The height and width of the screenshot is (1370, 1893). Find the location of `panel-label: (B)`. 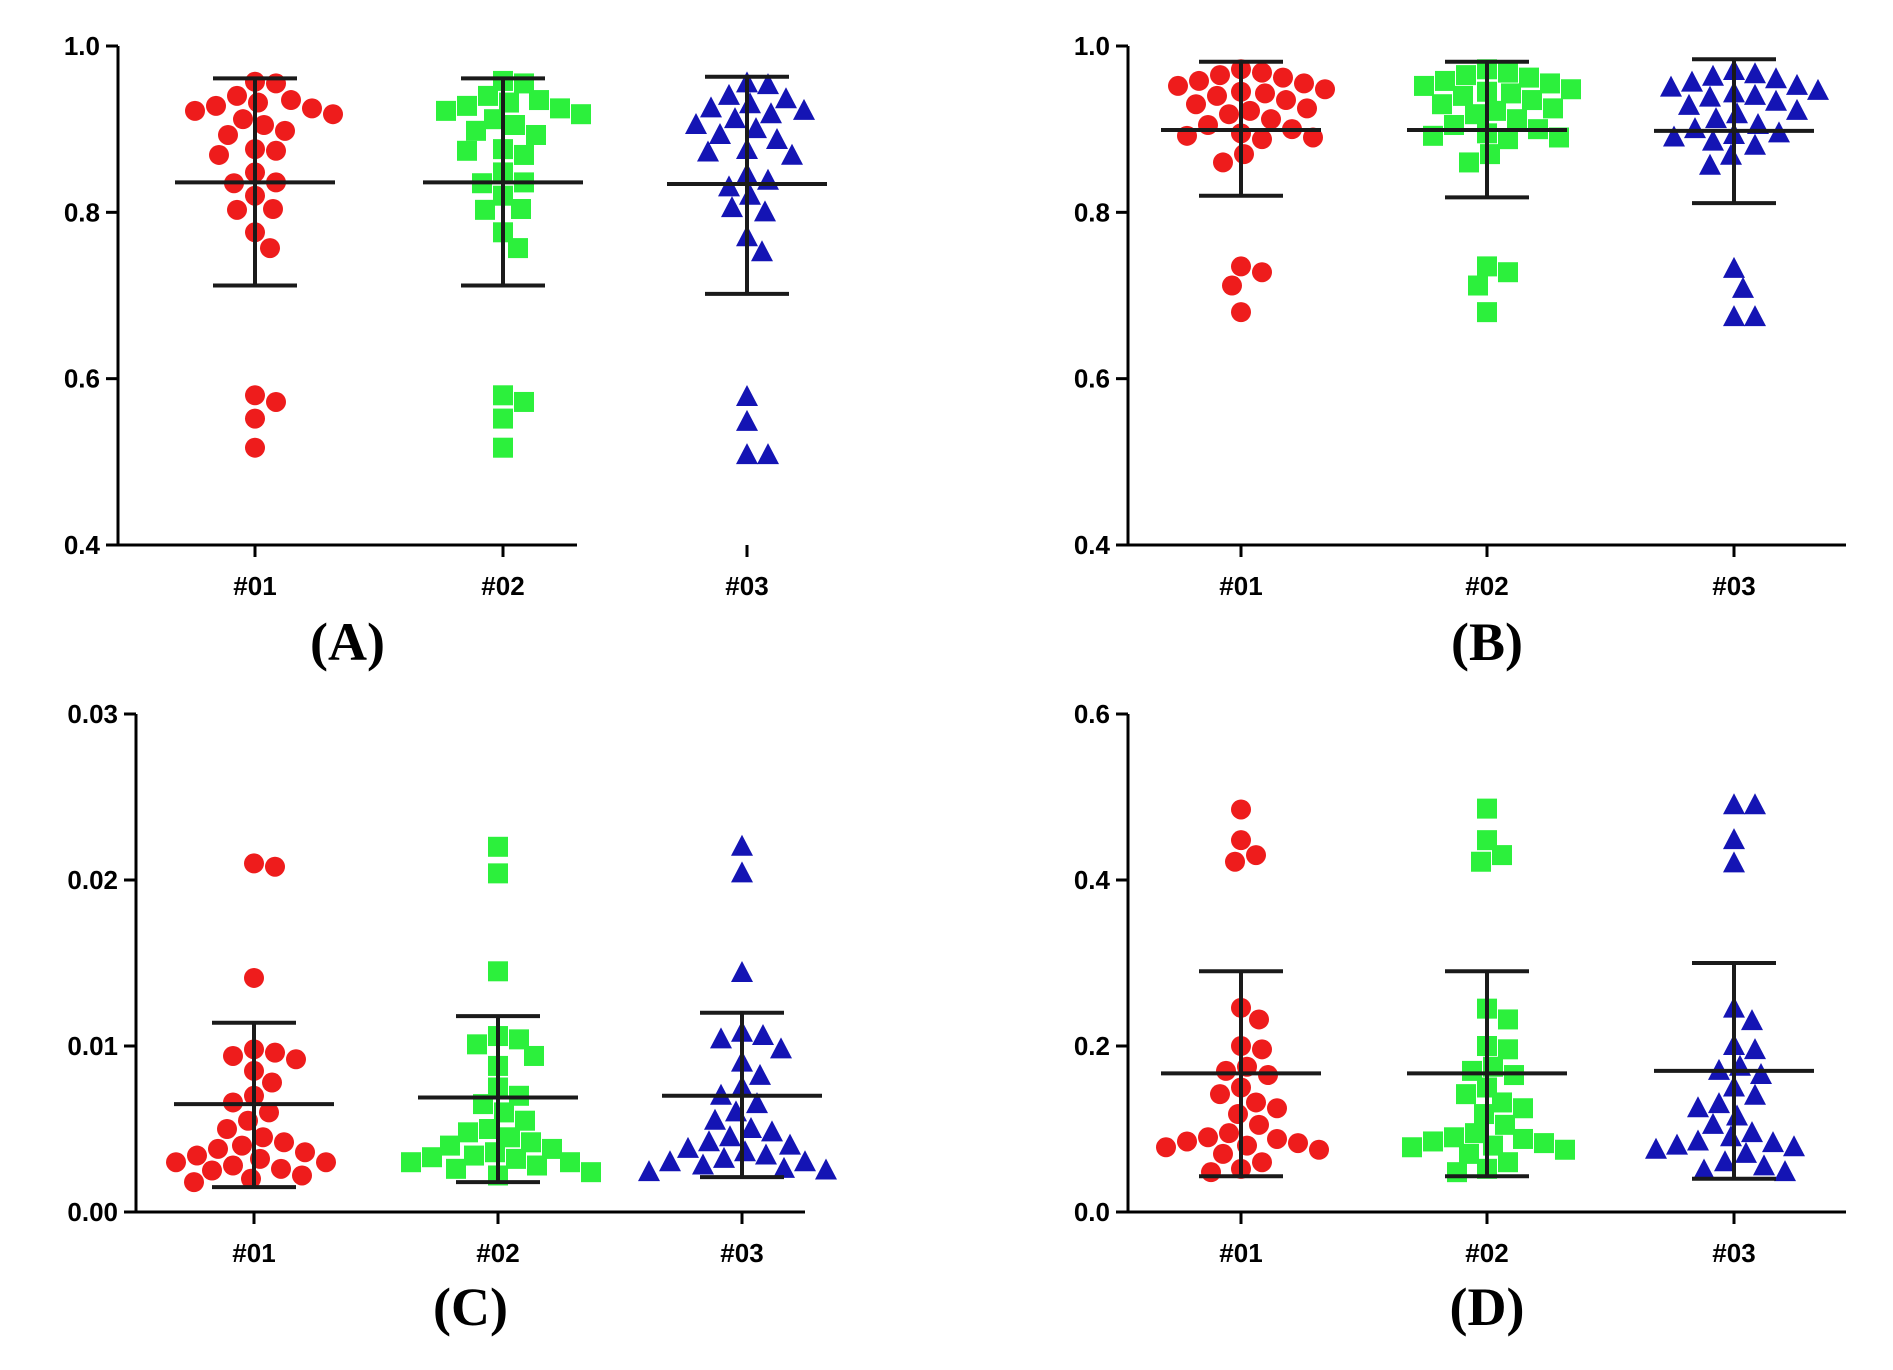

panel-label: (B) is located at coordinates (1487, 642).